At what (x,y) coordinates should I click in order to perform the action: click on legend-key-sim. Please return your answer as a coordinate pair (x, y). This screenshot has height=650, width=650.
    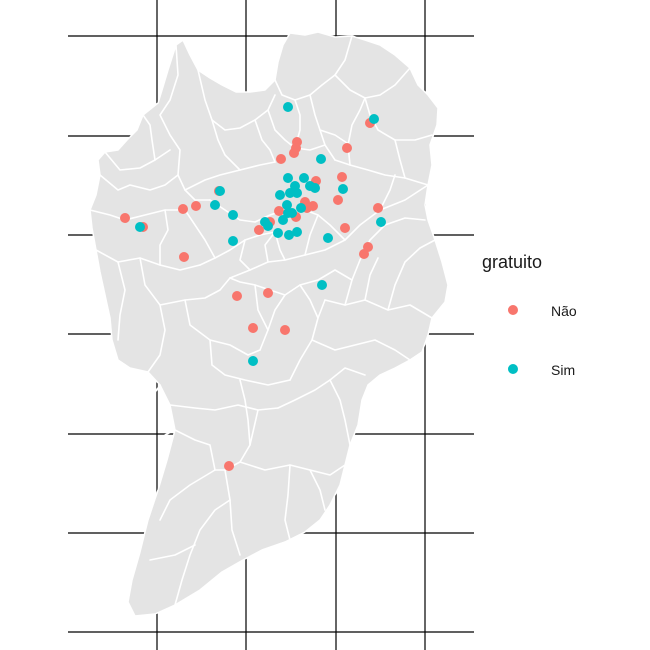
    Looking at the image, I should click on (513, 369).